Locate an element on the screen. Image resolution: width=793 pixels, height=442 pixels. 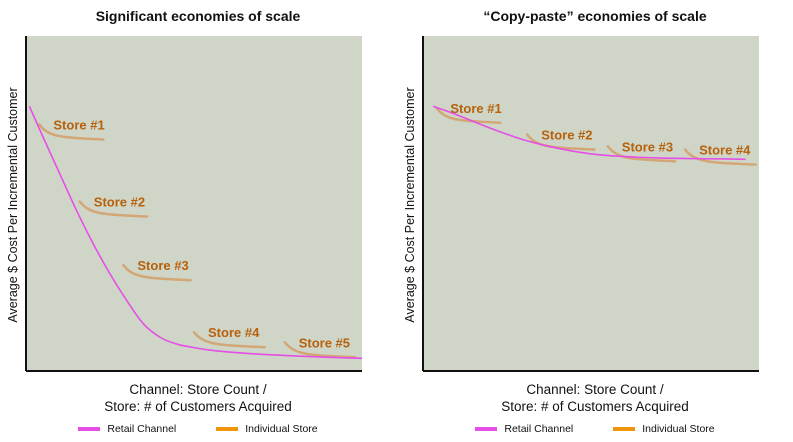
store-label-5: Store #5 is located at coordinates (324, 342).